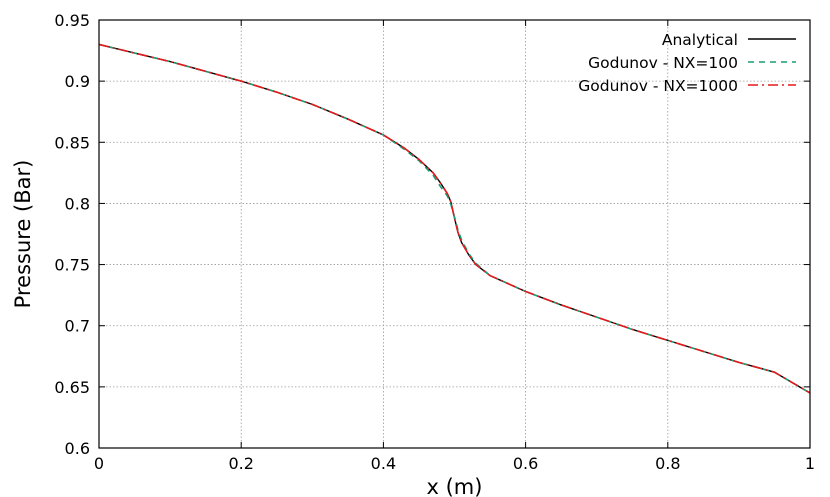 Image resolution: width=830 pixels, height=497 pixels. I want to click on x-tick-label: 1, so click(810, 463).